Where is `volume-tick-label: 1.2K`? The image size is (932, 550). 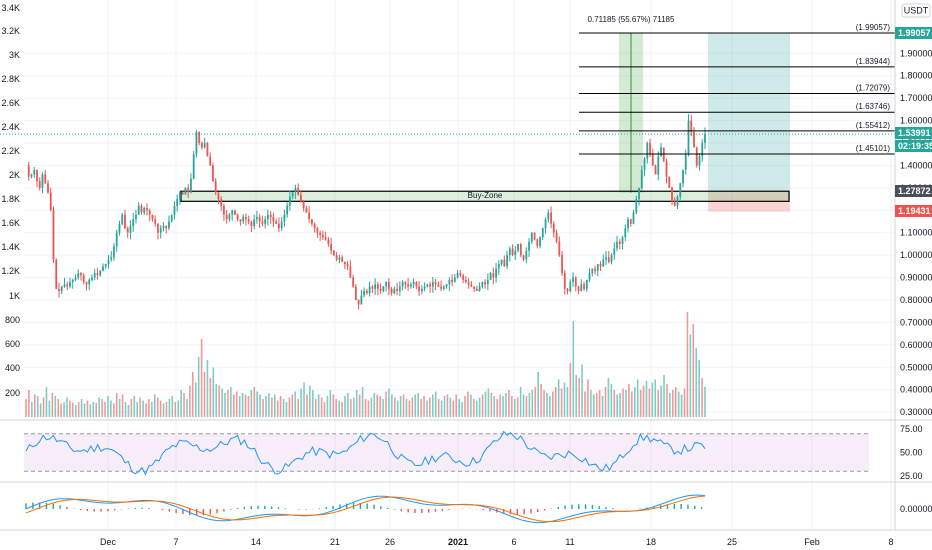 volume-tick-label: 1.2K is located at coordinates (10, 271).